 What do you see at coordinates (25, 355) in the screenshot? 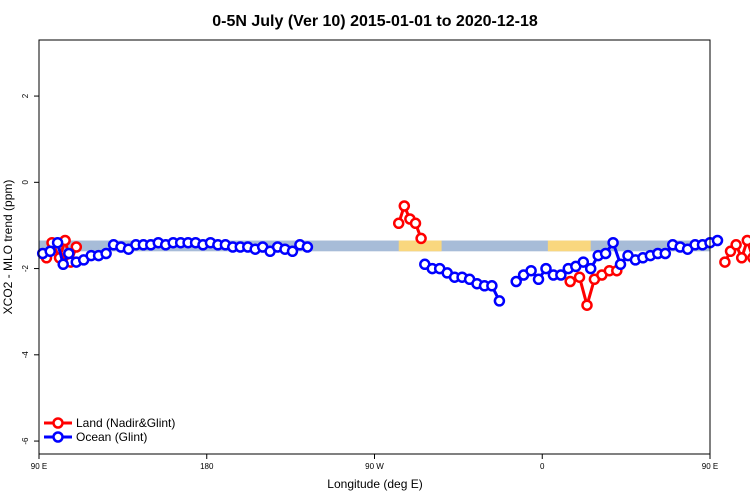
I see `y-tick-label: -4` at bounding box center [25, 355].